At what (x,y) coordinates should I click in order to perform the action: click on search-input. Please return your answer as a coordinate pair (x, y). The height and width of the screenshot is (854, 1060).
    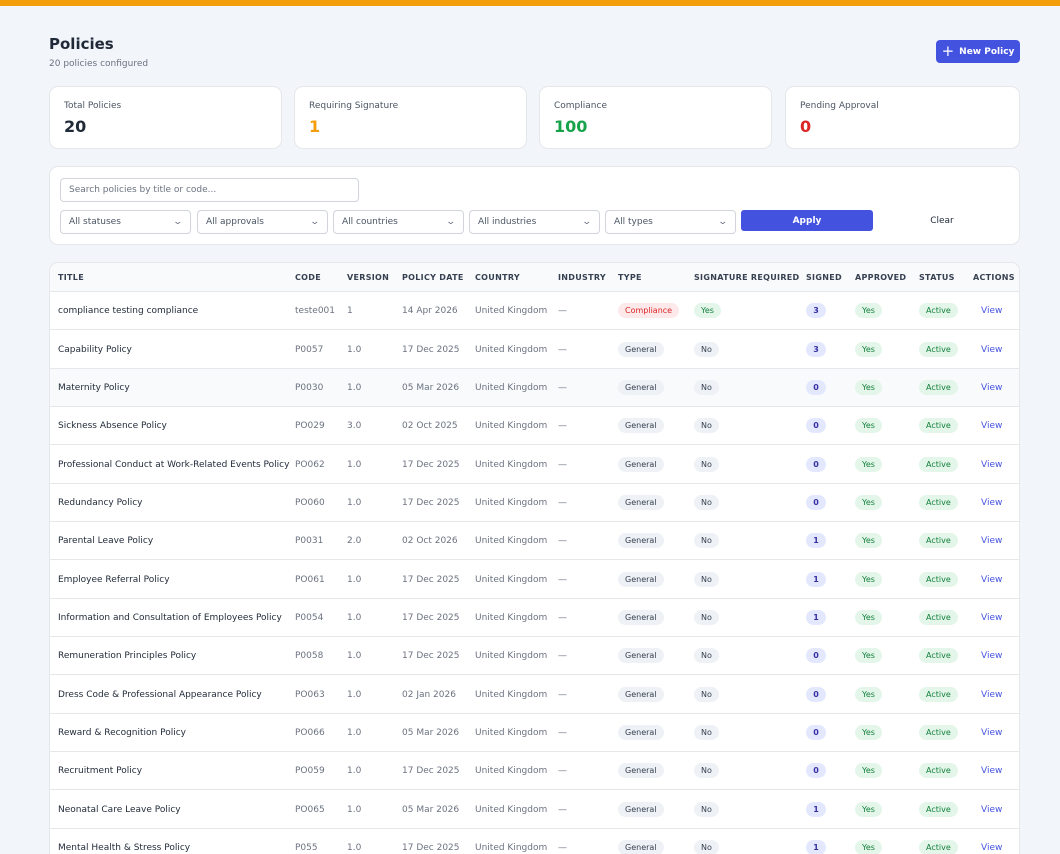
    Looking at the image, I should click on (209, 190).